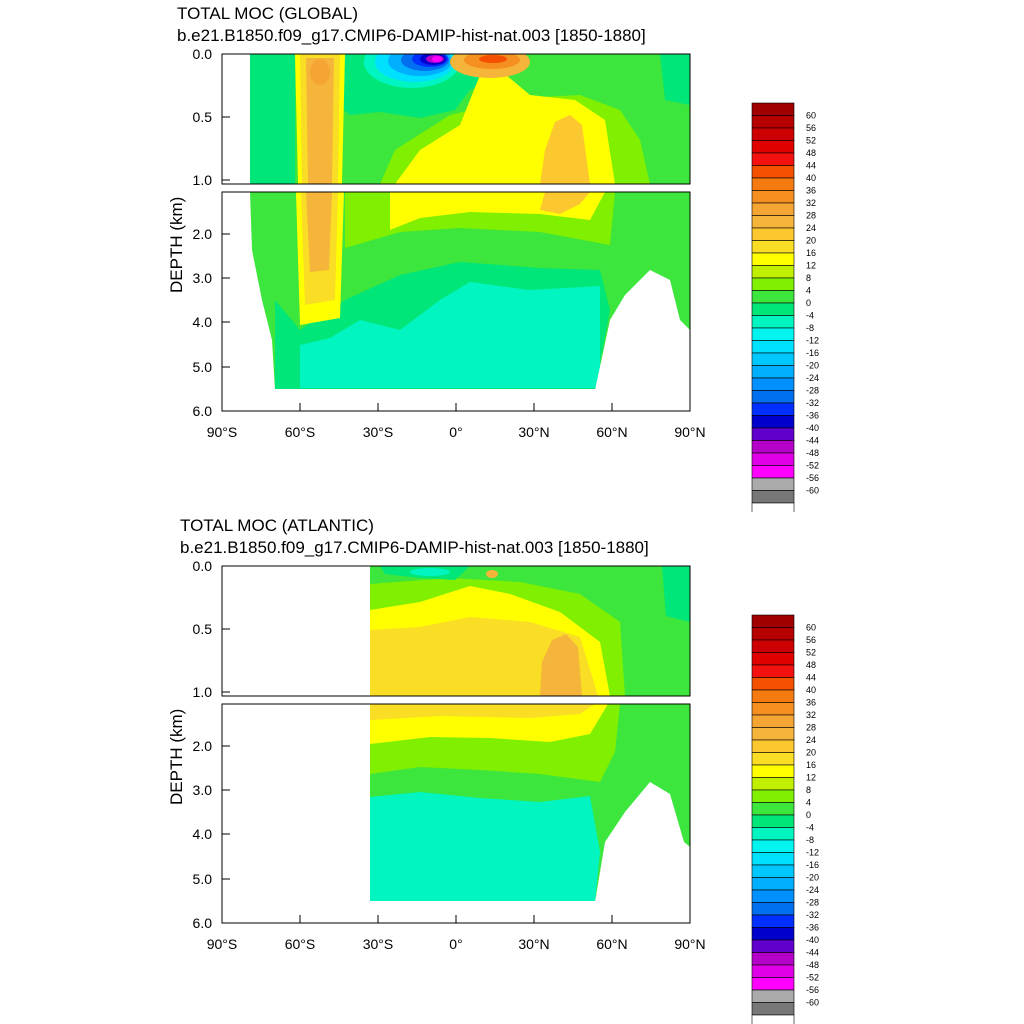  I want to click on y-tick-label: 0.5, so click(203, 629).